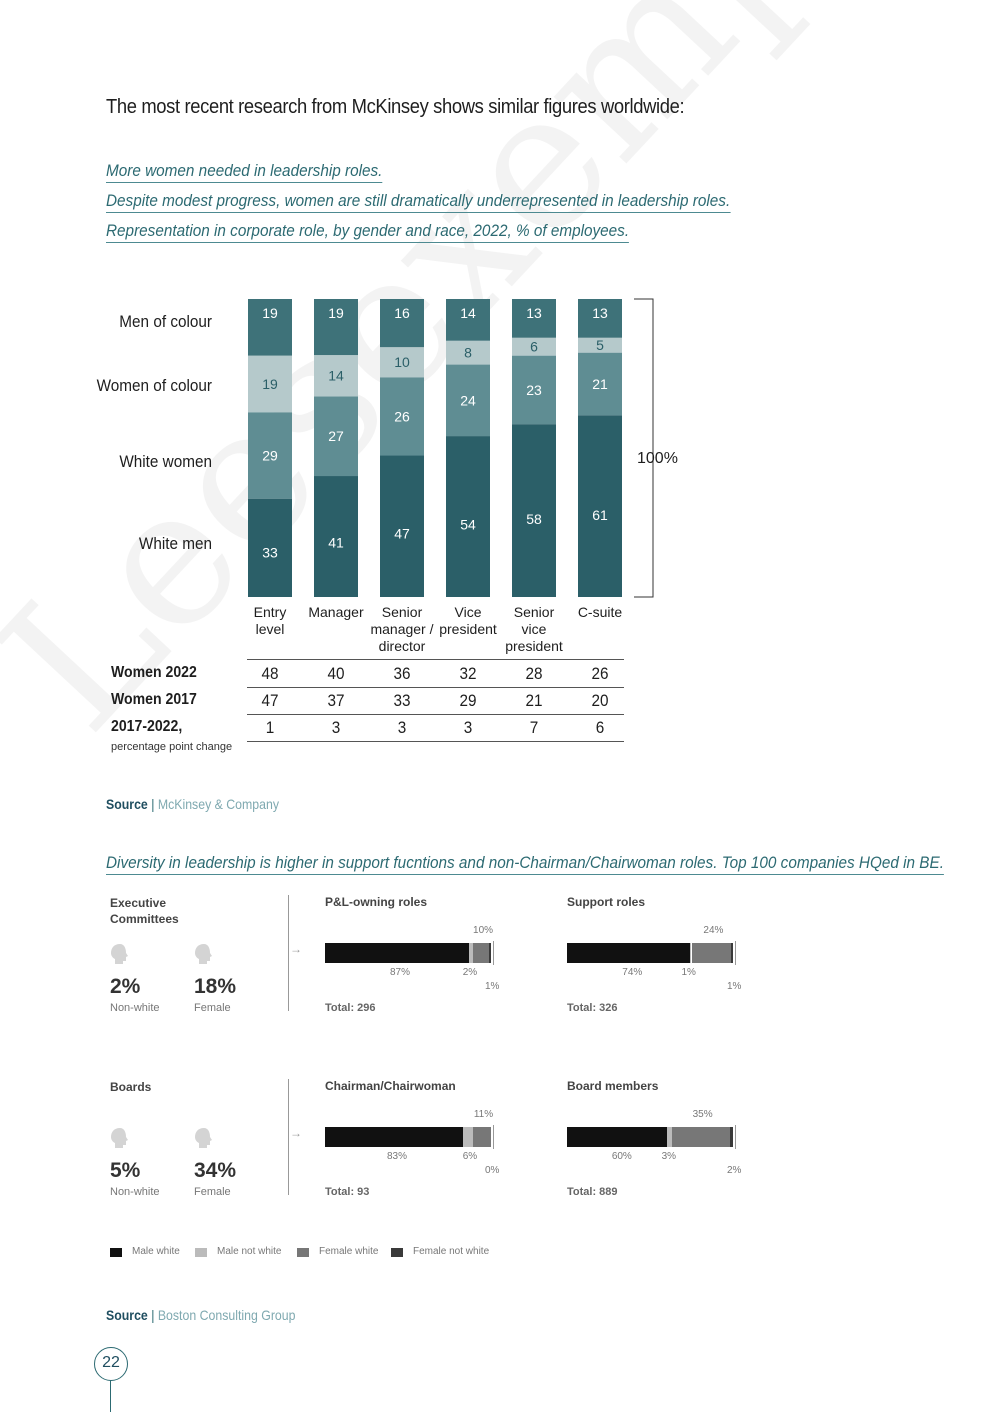 The width and height of the screenshot is (1000, 1412). Describe the element at coordinates (600, 700) in the screenshot. I see `table-cell: 20` at that location.